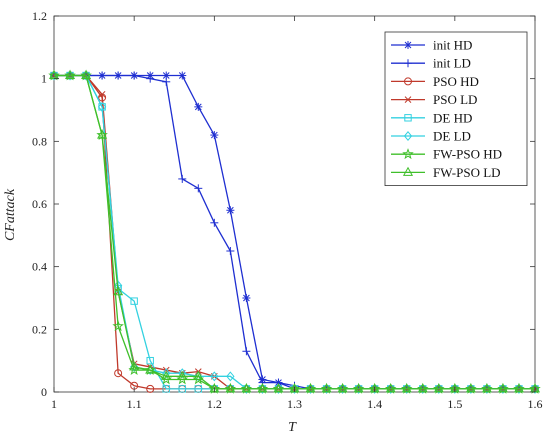  Describe the element at coordinates (431, 117) in the screenshot. I see `legend-entry: DE HD` at that location.